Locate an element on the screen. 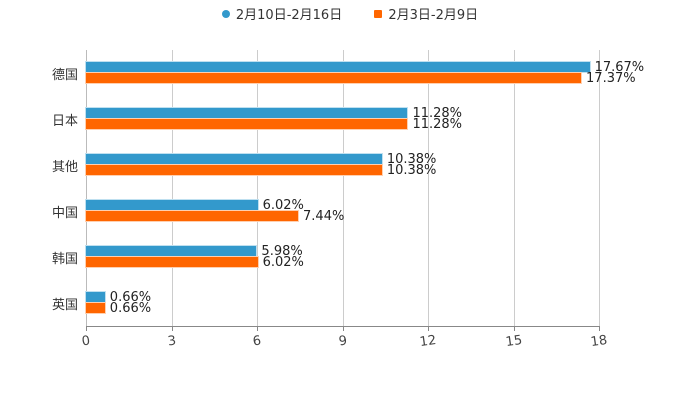  category-label: 韩国 is located at coordinates (64, 259).